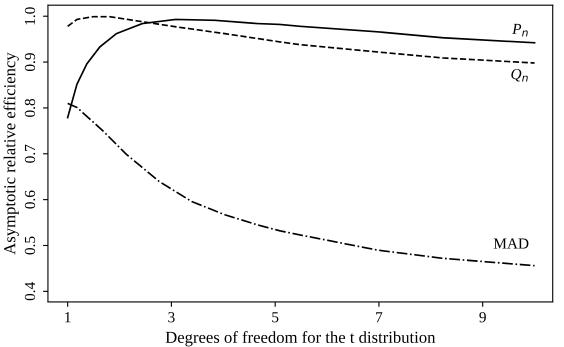 Image resolution: width=564 pixels, height=347 pixels. I want to click on x-tick-label: 9, so click(482, 317).